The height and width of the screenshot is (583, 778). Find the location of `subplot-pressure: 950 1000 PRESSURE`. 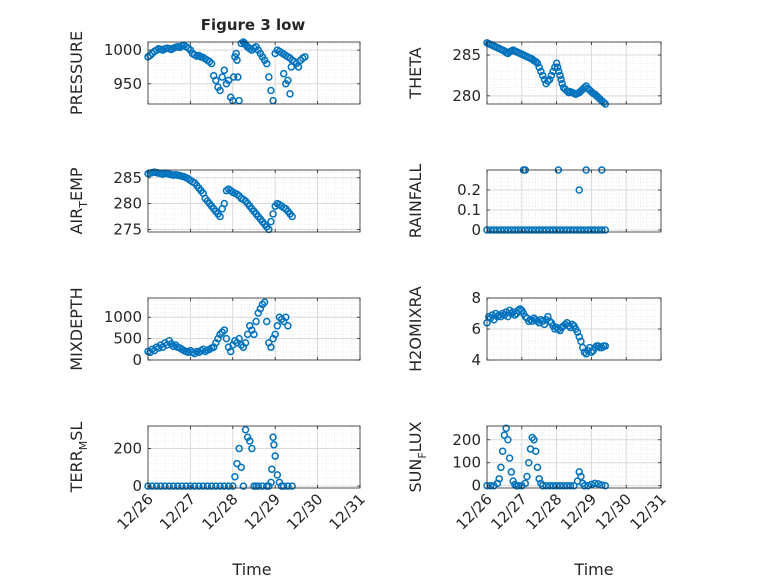

subplot-pressure: 950 1000 PRESSURE is located at coordinates (214, 73).